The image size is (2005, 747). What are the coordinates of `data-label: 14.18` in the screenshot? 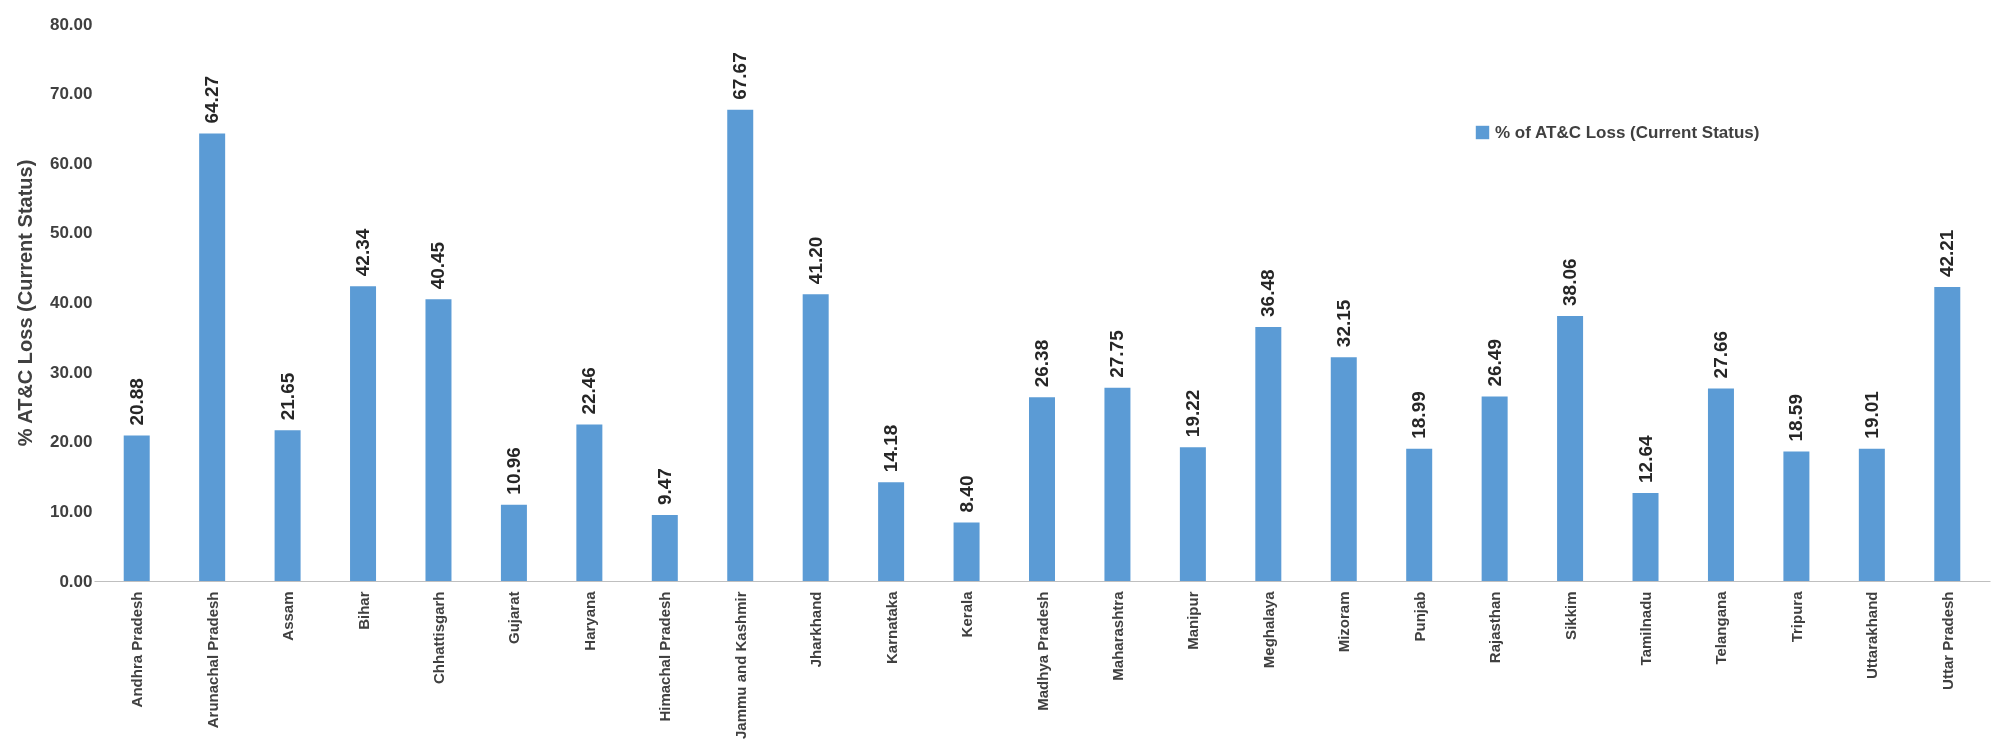 It's located at (891, 448).